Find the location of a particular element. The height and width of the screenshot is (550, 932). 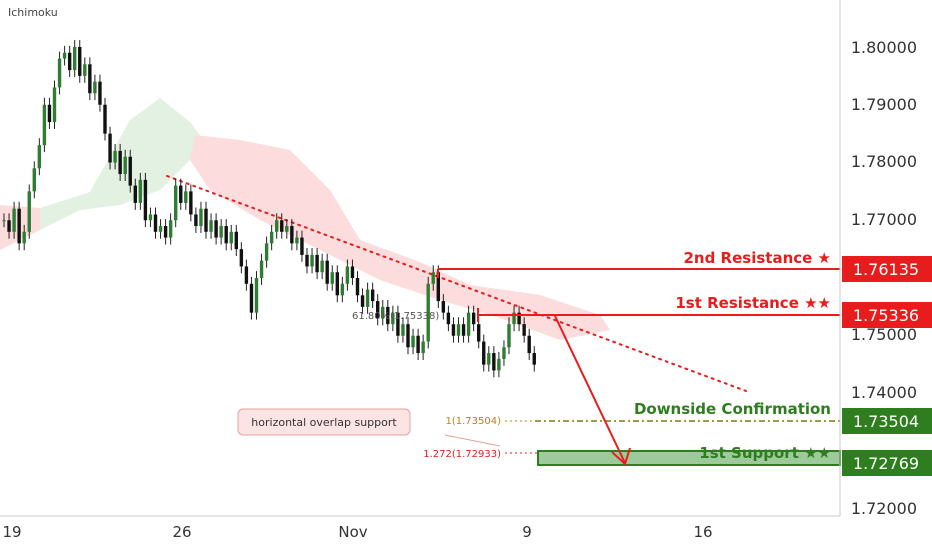

support-badge is located at coordinates (887, 463).